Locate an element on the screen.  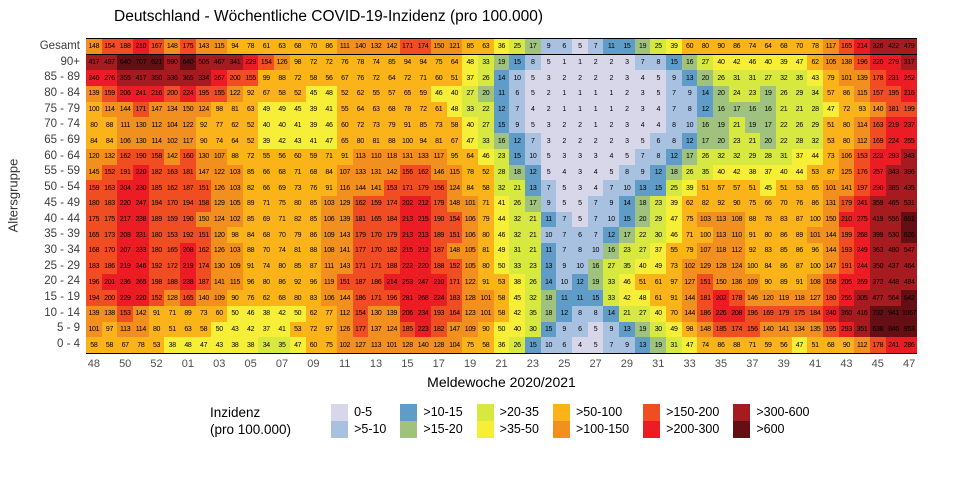
heatmap-cell: 114 is located at coordinates (156, 141).